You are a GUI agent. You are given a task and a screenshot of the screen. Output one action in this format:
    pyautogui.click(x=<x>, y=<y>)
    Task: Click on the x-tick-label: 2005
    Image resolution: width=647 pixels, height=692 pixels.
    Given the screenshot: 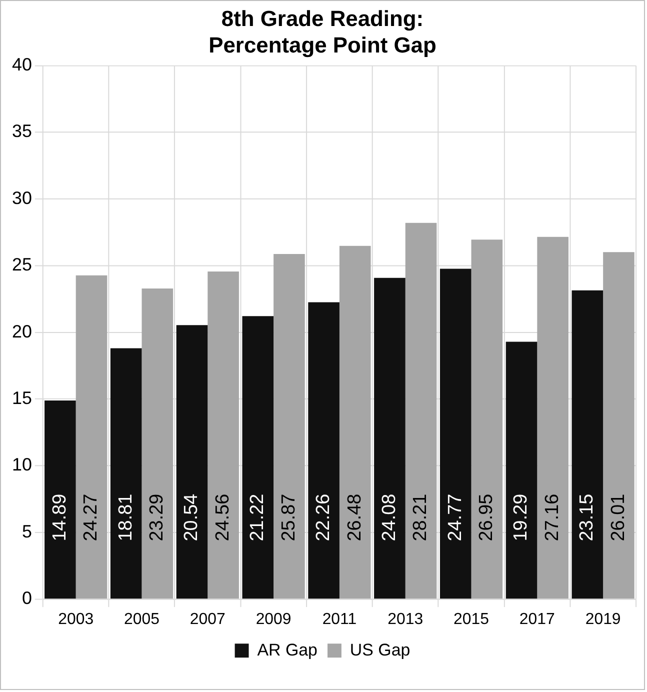 What is the action you would take?
    pyautogui.click(x=142, y=619)
    